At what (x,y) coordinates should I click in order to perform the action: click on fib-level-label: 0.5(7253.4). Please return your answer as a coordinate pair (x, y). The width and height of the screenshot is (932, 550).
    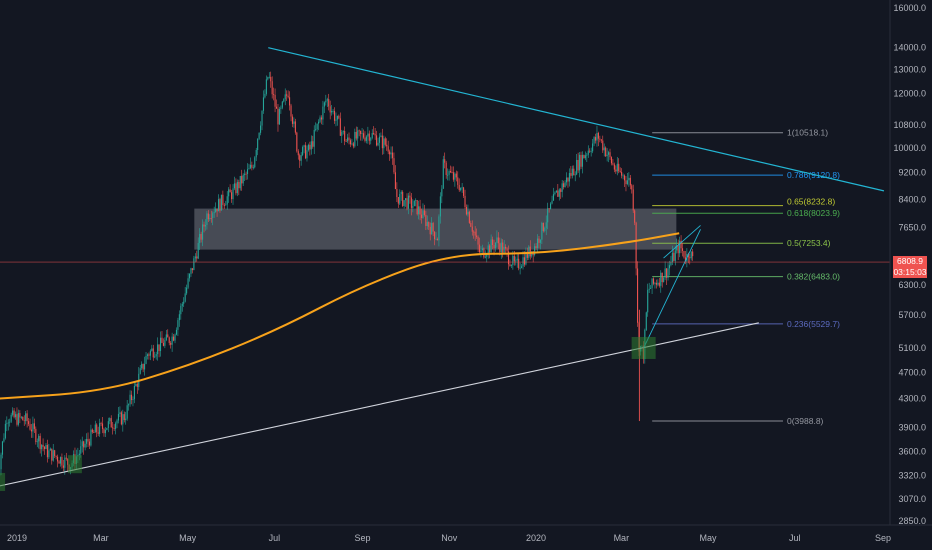
    Looking at the image, I should click on (809, 243).